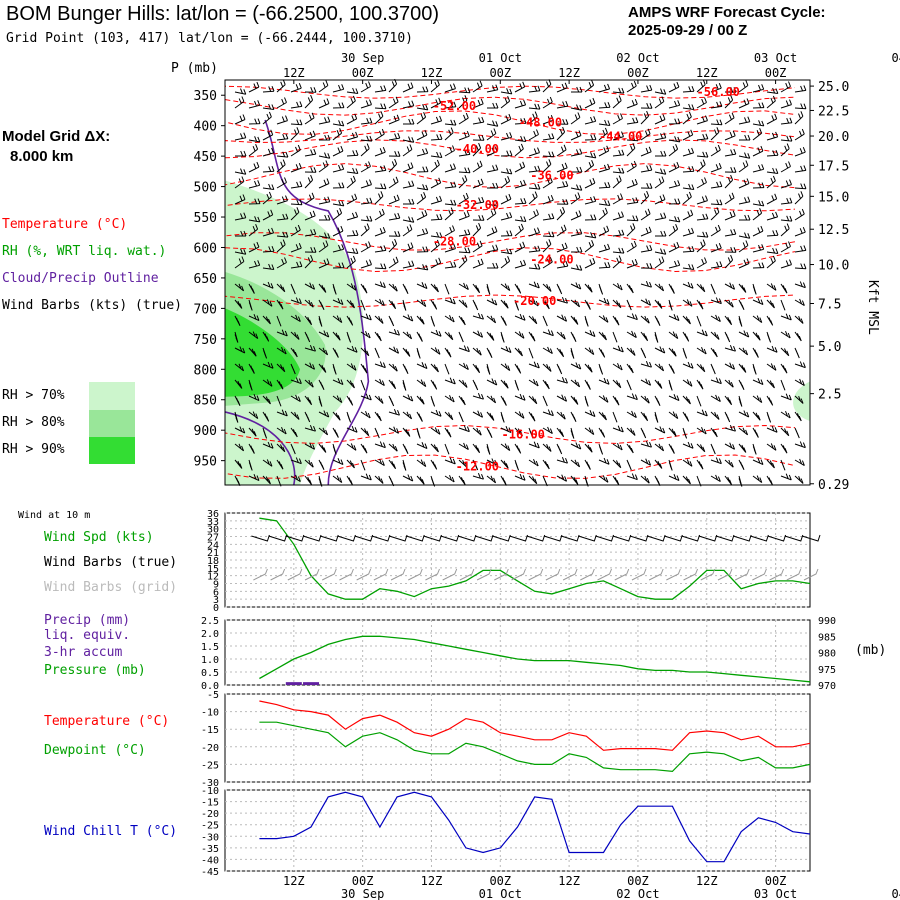 This screenshot has width=900, height=900. Describe the element at coordinates (477, 205) in the screenshot. I see `temperature-contour-label: -32.00` at that location.